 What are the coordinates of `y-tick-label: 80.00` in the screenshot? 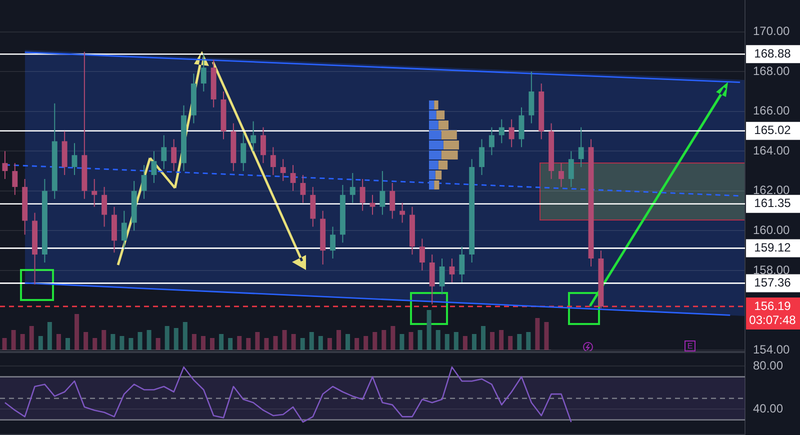 It's located at (768, 365).